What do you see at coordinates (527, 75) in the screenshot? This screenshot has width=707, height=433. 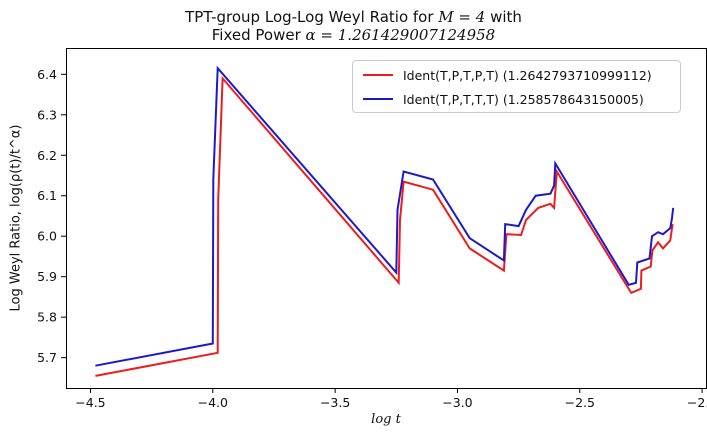 I see `legend-label-1: Ident(T,P,T,P,T) (1.2642793710999112)` at bounding box center [527, 75].